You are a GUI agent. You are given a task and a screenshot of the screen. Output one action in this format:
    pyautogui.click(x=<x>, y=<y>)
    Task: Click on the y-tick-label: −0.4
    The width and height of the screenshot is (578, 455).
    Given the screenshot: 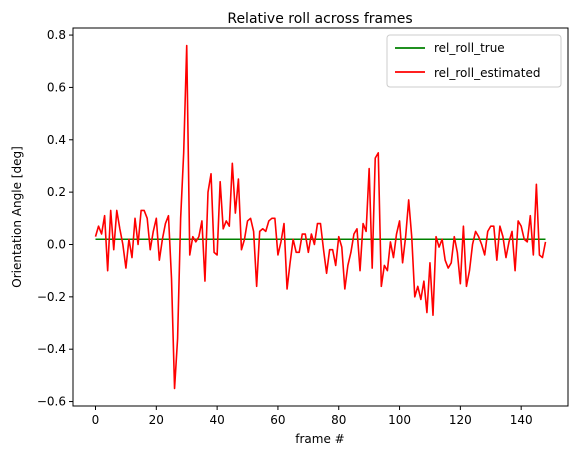 What is the action you would take?
    pyautogui.click(x=51, y=349)
    